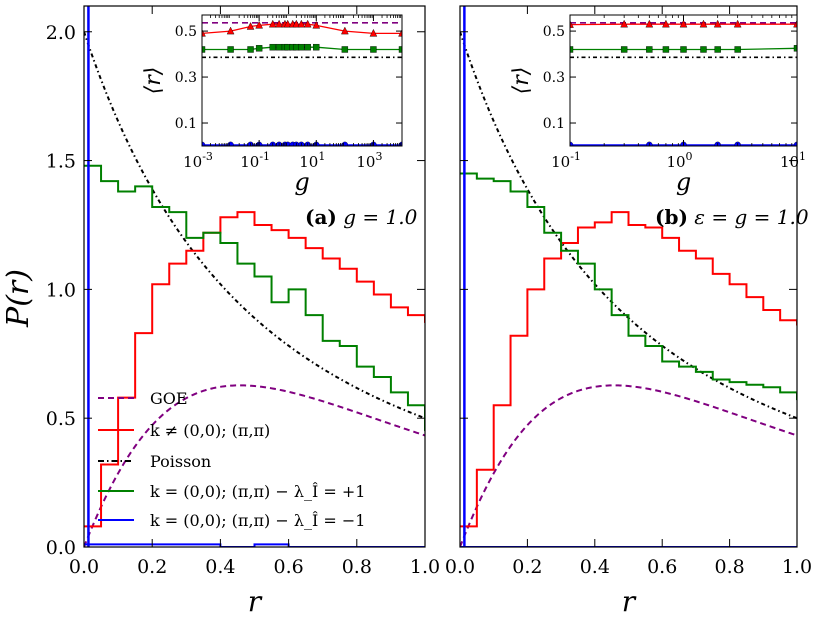  I want to click on panel-b-inset-y-axis-label: ⟨r⟩, so click(521, 81).